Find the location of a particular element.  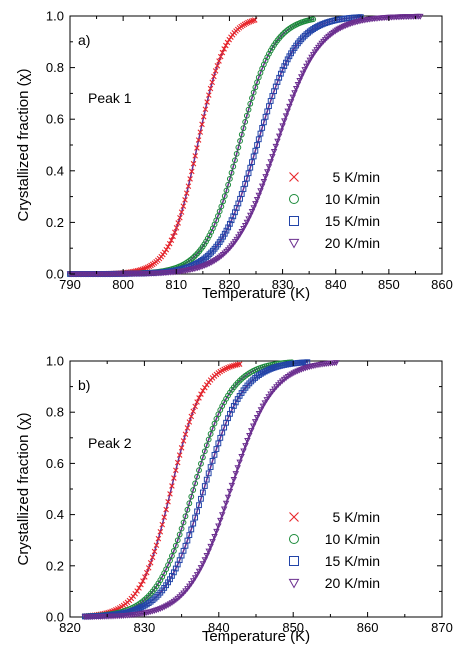

legend-label: 15 K/min is located at coordinates (352, 561).